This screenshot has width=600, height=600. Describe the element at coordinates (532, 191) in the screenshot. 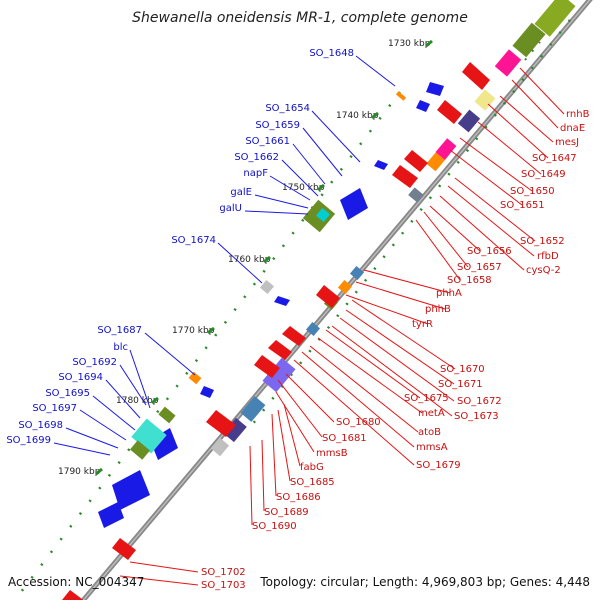

I see `gene-label: SO_1650` at that location.